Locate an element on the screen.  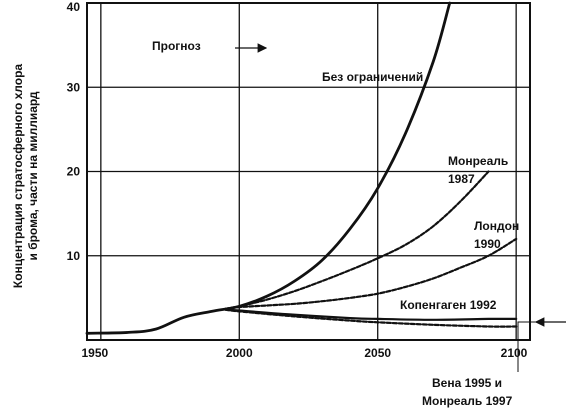
y-axis-label-line1: Концентрация стратосферного хлора is located at coordinates (18, 176).